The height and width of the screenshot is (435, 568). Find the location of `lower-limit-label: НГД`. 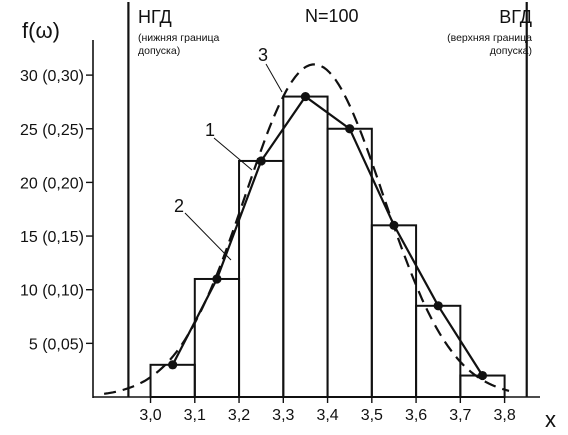

lower-limit-label: НГД is located at coordinates (155, 17).